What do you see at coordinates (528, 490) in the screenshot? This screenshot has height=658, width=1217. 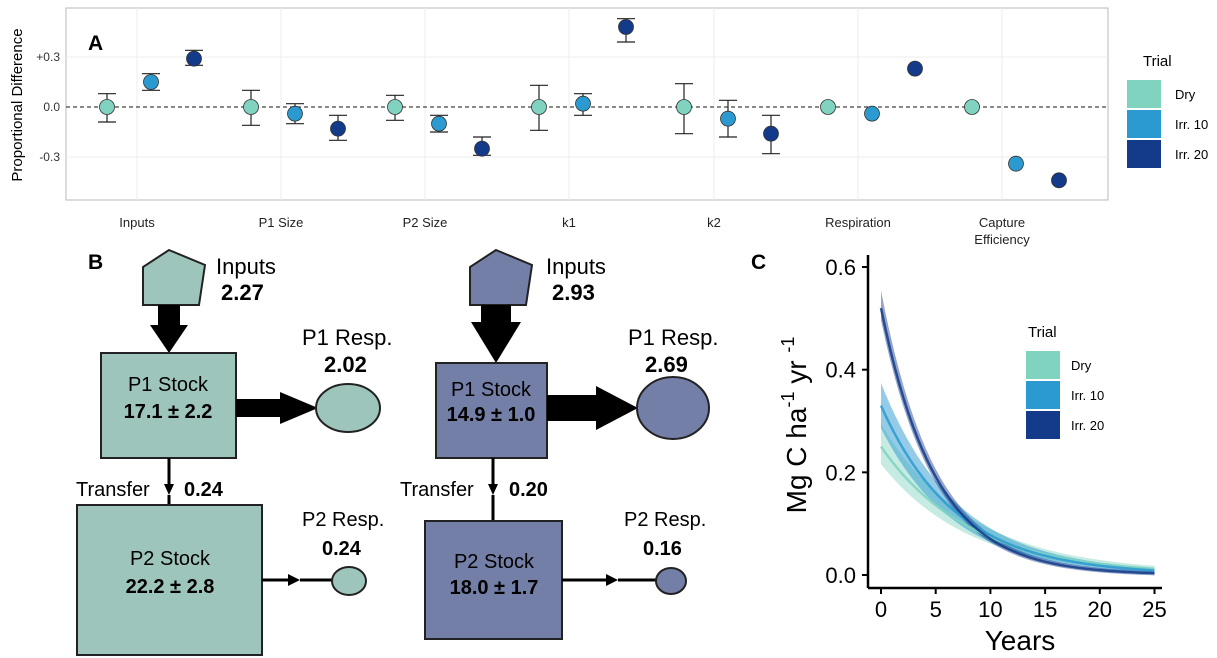 I see `transfer-value: 0.20` at bounding box center [528, 490].